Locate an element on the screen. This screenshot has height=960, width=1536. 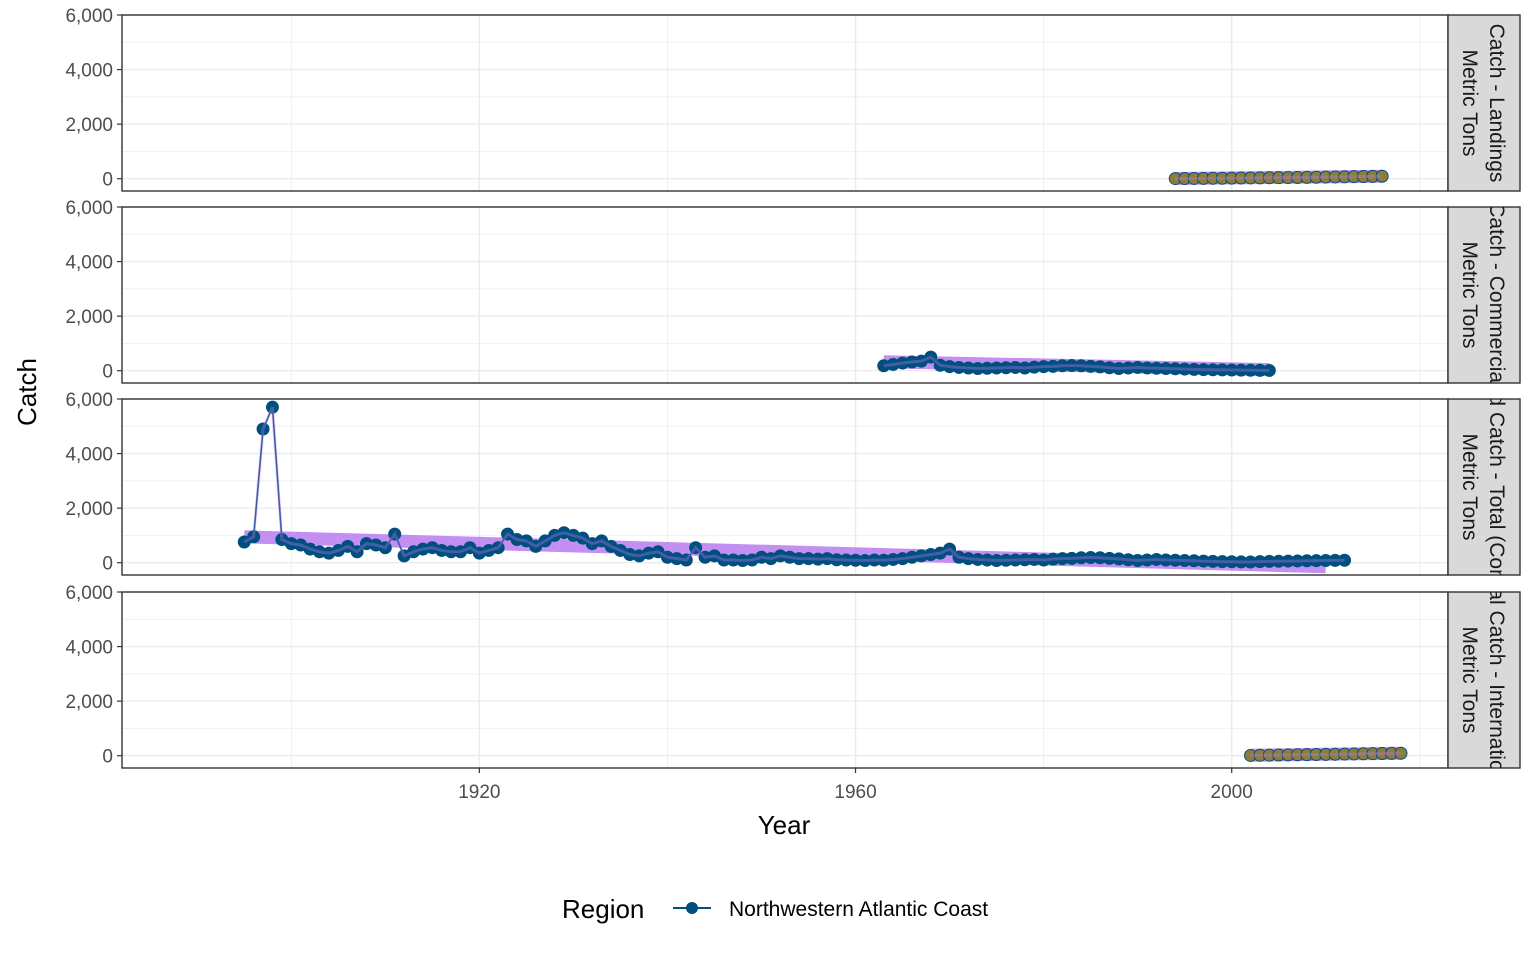
legend: Region Northwestern Atlantic Coast is located at coordinates (775, 909).